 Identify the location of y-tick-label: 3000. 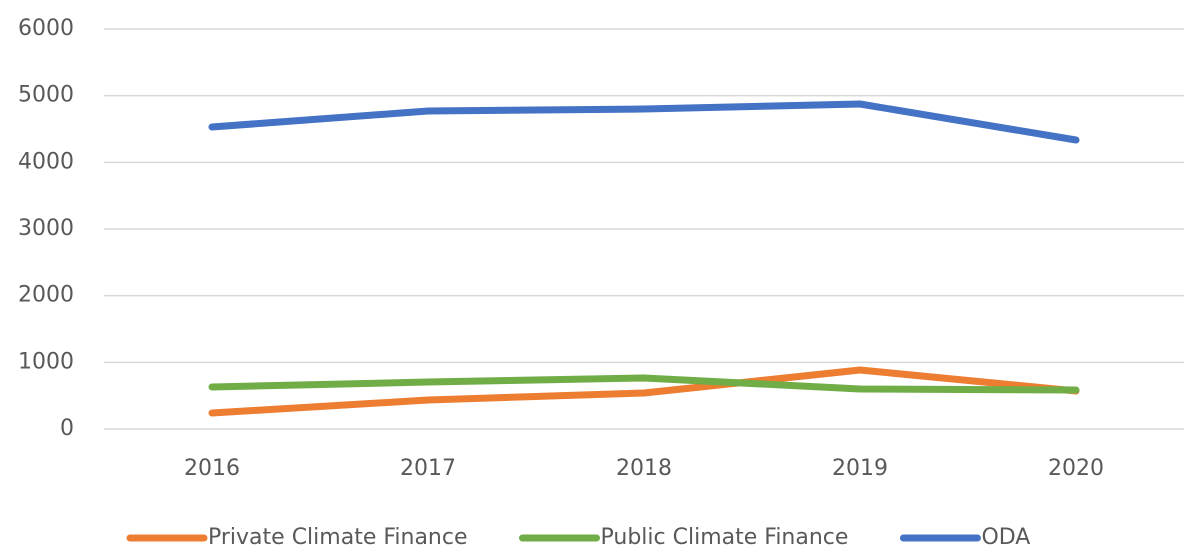
(46, 228).